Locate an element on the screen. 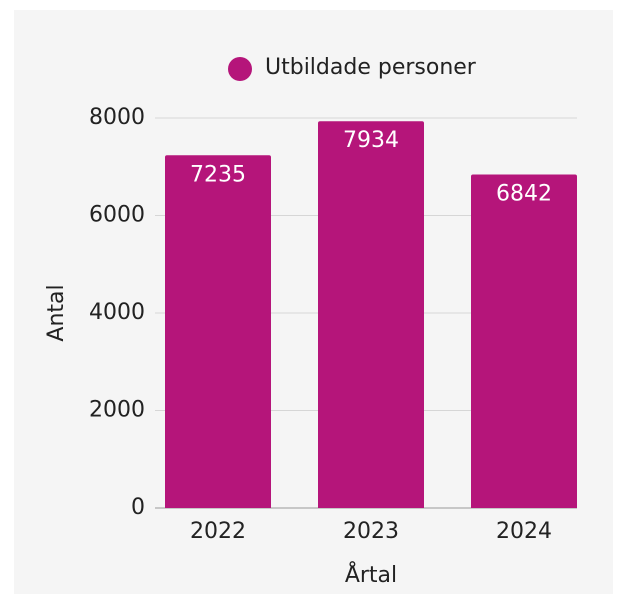  value-label: 6842 is located at coordinates (524, 193).